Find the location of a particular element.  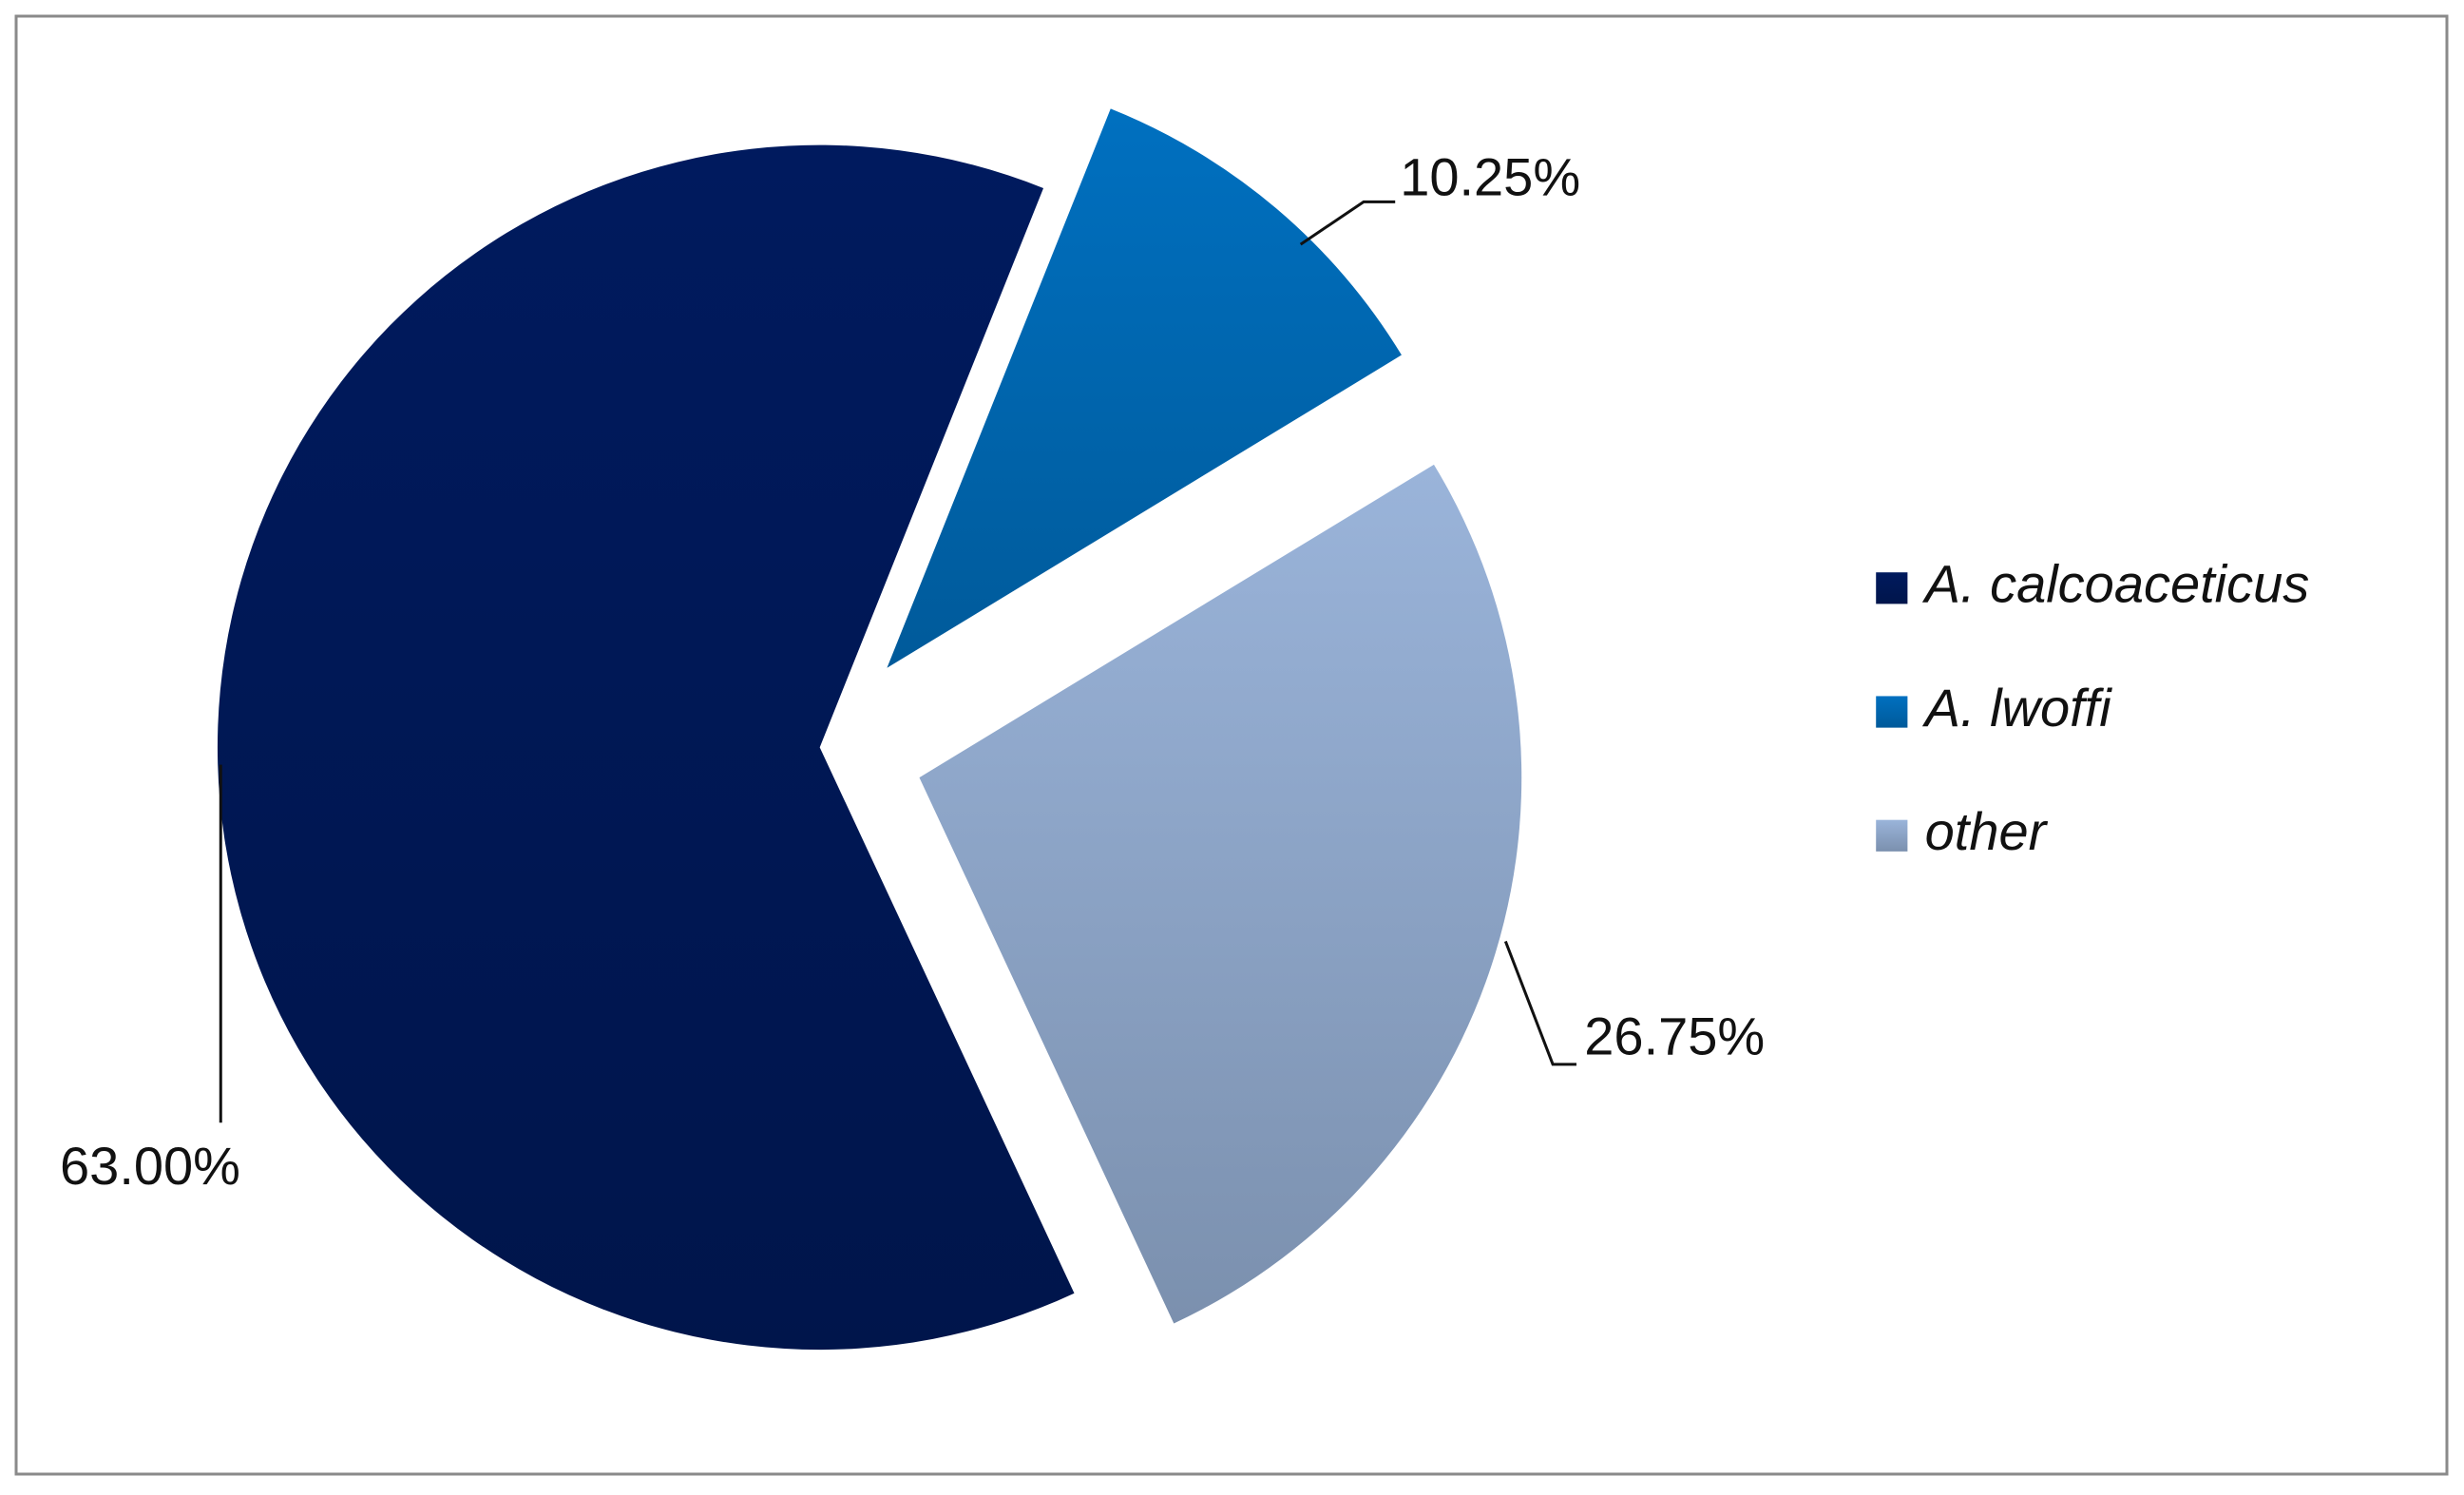

data-label: 10.25% is located at coordinates (1490, 177).